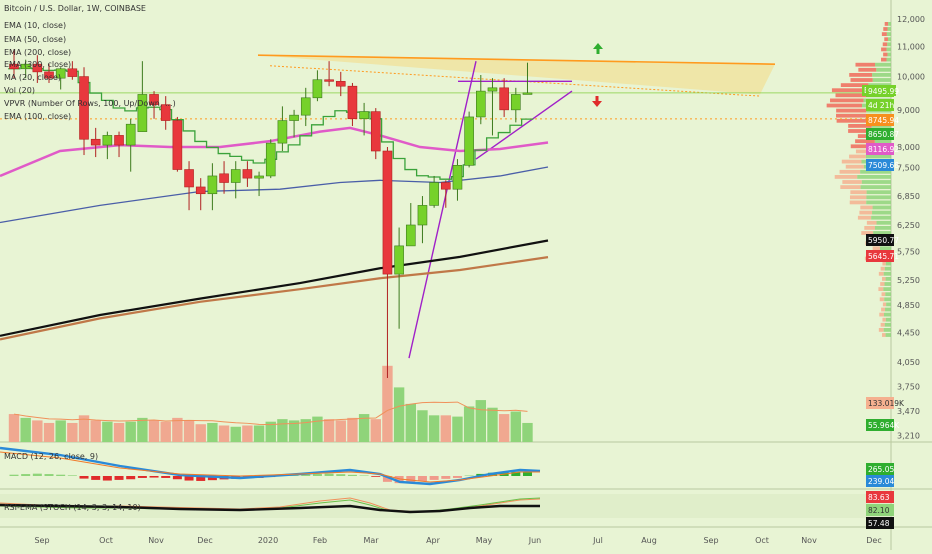 The height and width of the screenshot is (554, 932). Describe the element at coordinates (908, 110) in the screenshot. I see `price-tick-label: 9,000` at that location.